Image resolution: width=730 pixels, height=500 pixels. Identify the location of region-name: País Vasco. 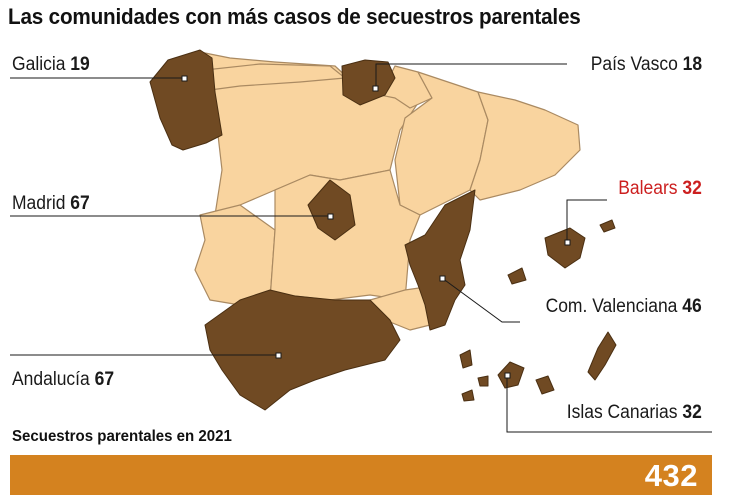
(634, 64).